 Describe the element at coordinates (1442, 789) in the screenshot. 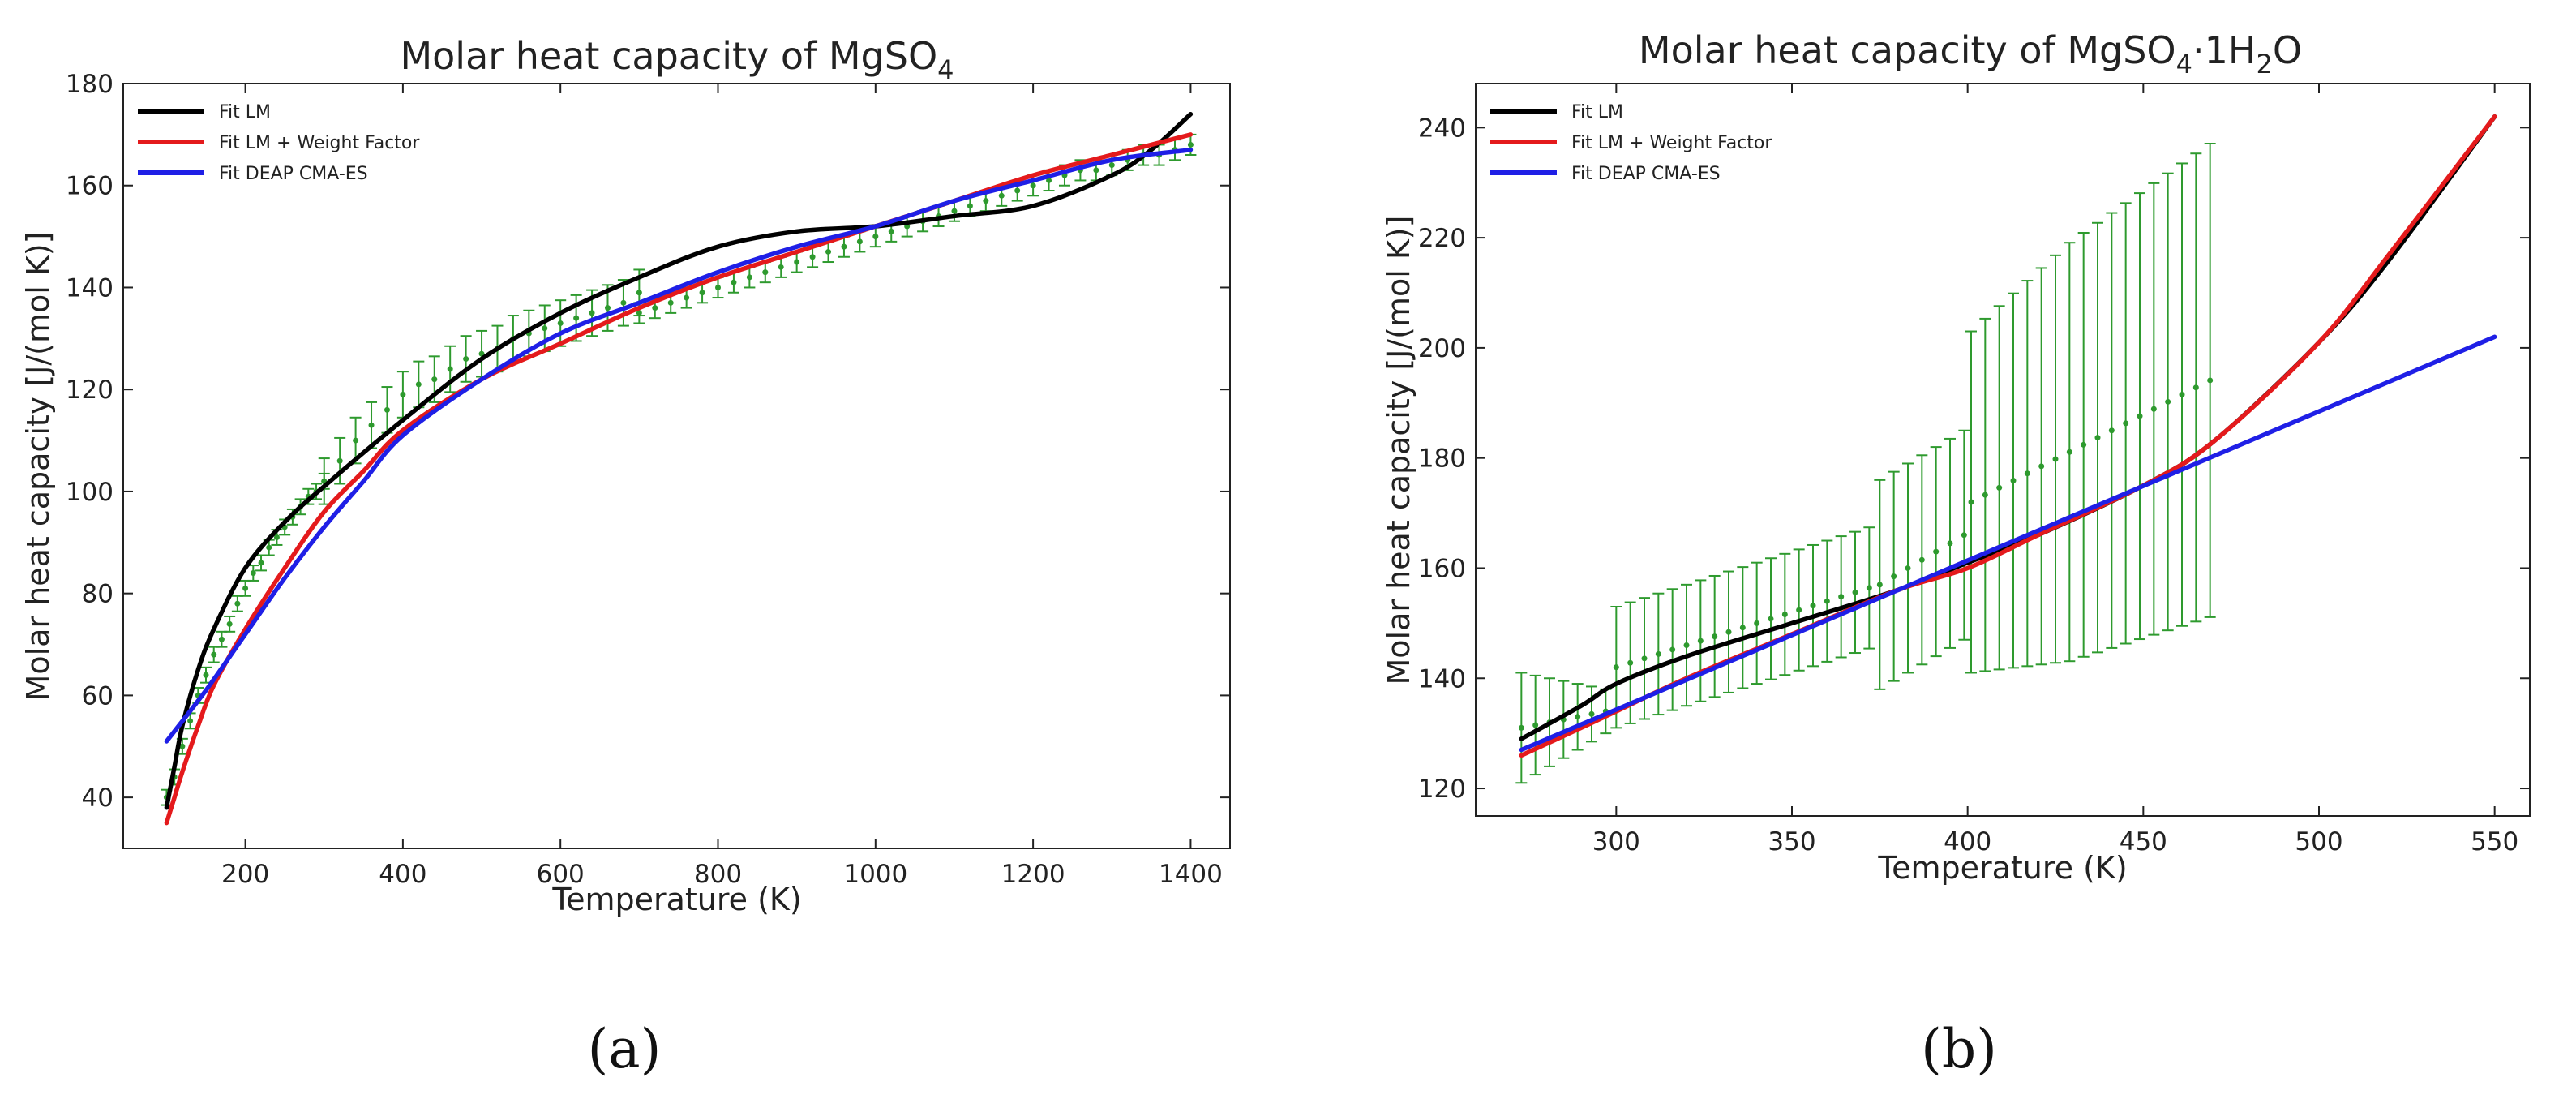

I see `chart-b-ytick-label: 120` at that location.